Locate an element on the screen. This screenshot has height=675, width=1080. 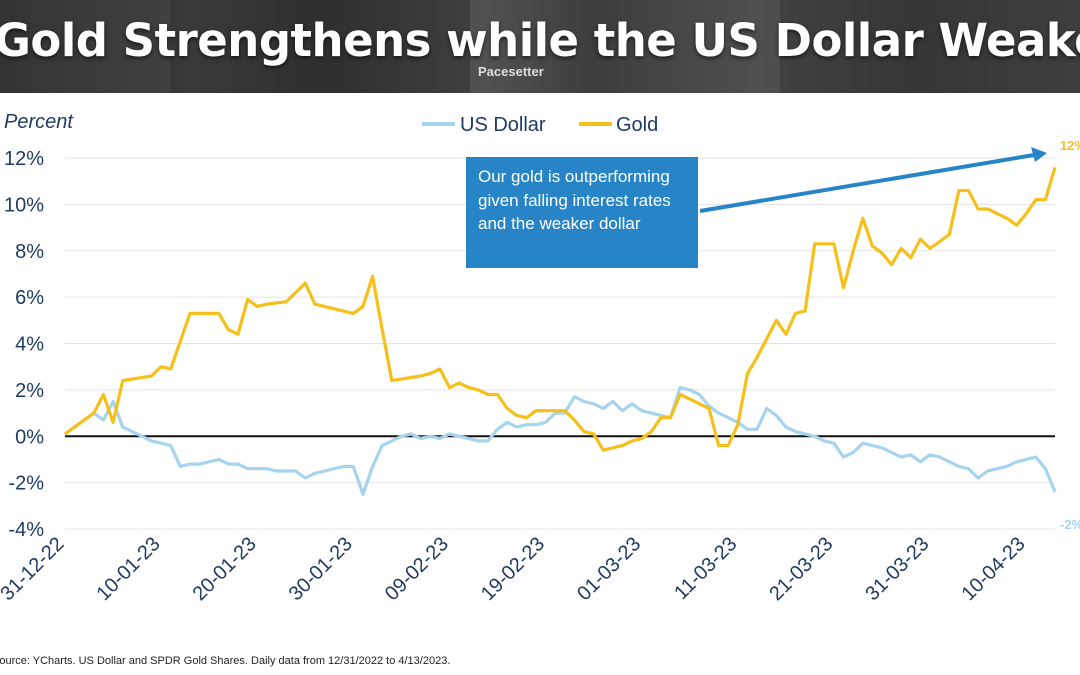
y-tick-label: 0% is located at coordinates (29, 437).